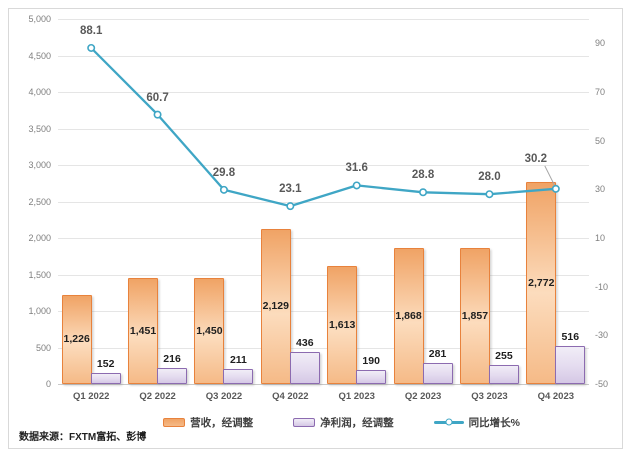 The height and width of the screenshot is (458, 635). Describe the element at coordinates (83, 437) in the screenshot. I see `source-note: 数据来源：FXTM富拓、彭博` at that location.